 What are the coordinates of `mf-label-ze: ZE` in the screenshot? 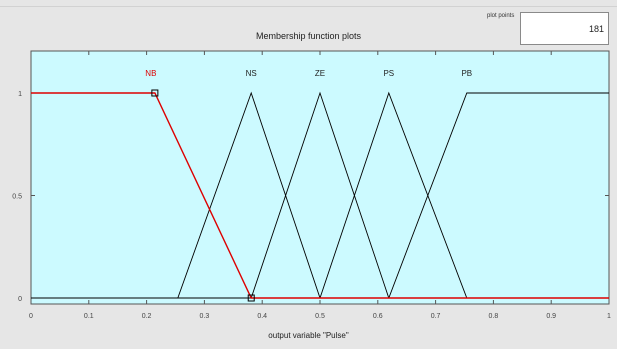 It's located at (320, 73).